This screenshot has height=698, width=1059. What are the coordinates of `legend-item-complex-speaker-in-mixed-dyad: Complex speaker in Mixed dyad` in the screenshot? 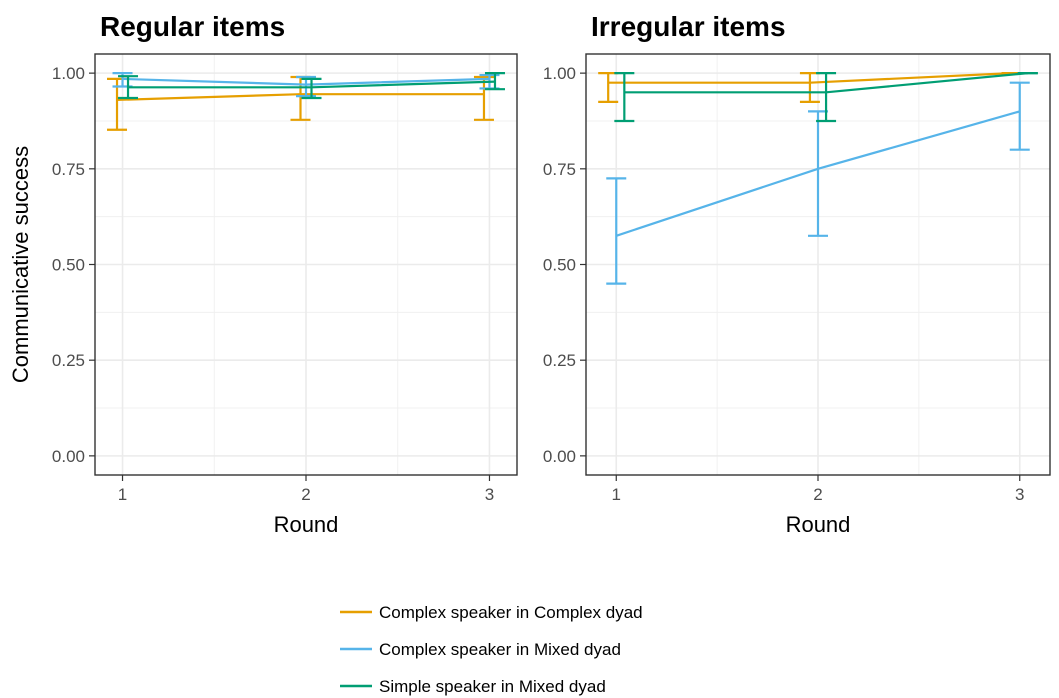 It's located at (480, 649).